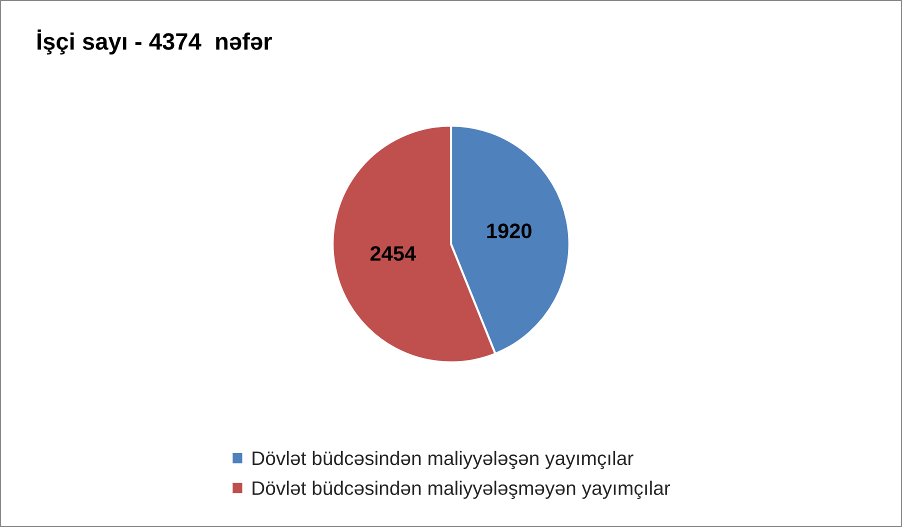  I want to click on chart-title: İşçi sayı - 4374 nəfər, so click(155, 42).